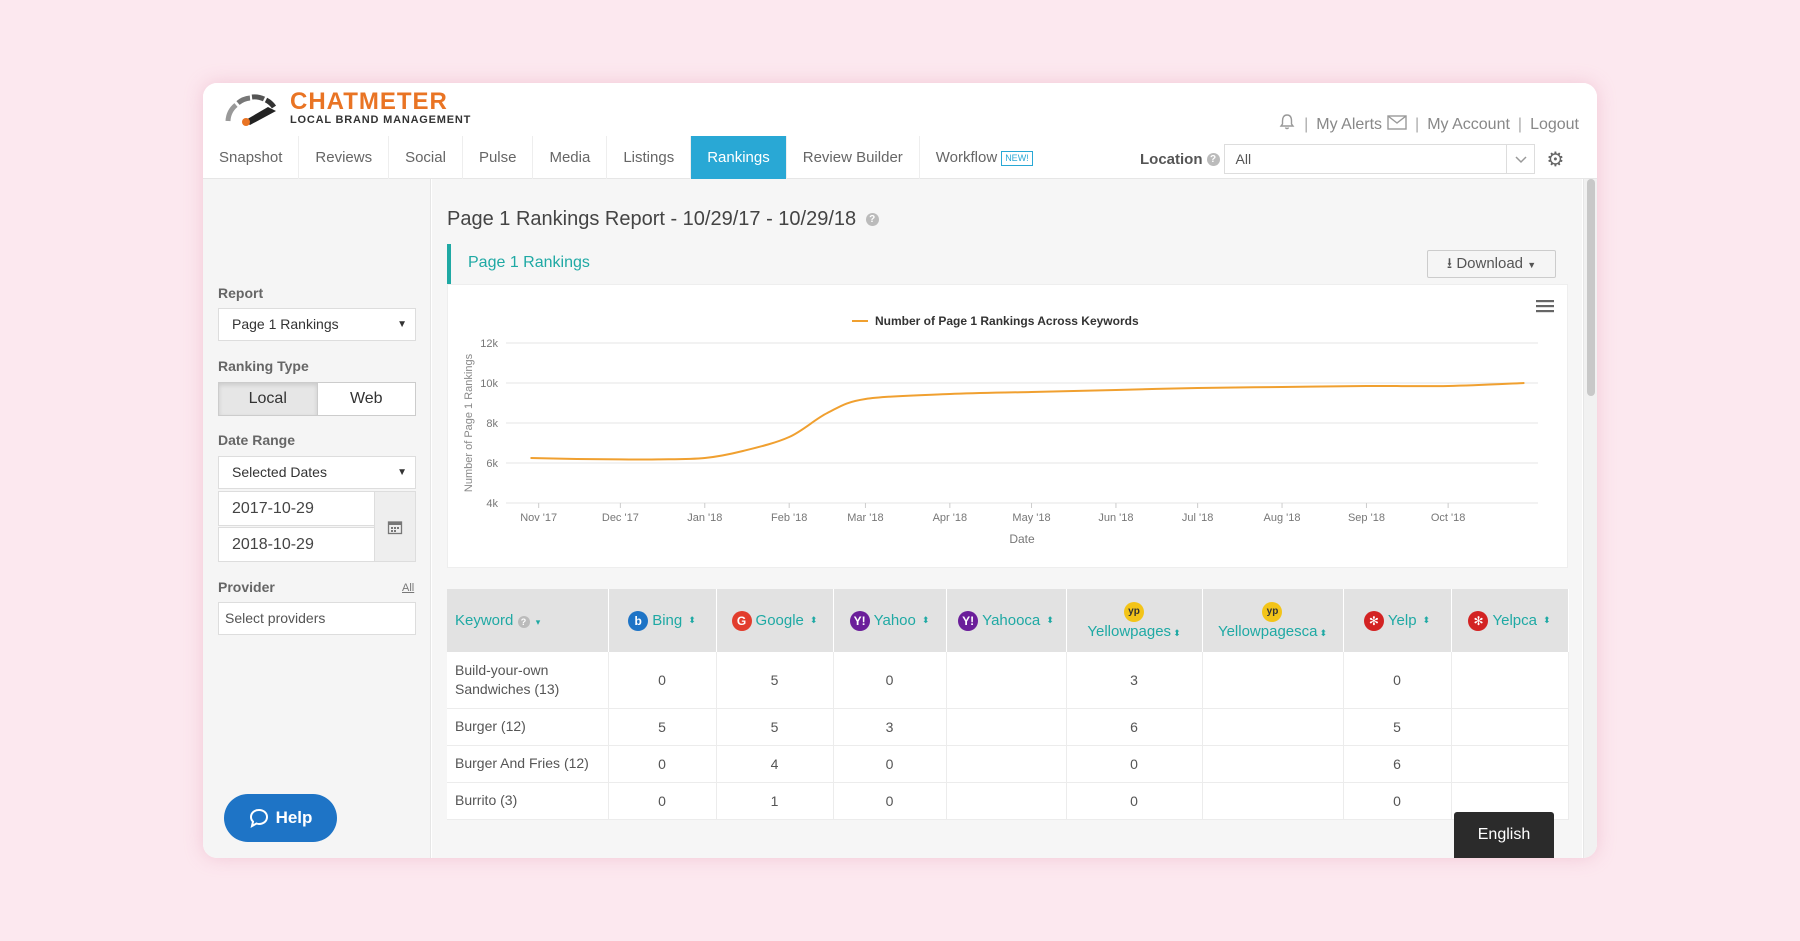 The image size is (1800, 941). Describe the element at coordinates (865, 518) in the screenshot. I see `x-tick-label: Mar '18` at that location.